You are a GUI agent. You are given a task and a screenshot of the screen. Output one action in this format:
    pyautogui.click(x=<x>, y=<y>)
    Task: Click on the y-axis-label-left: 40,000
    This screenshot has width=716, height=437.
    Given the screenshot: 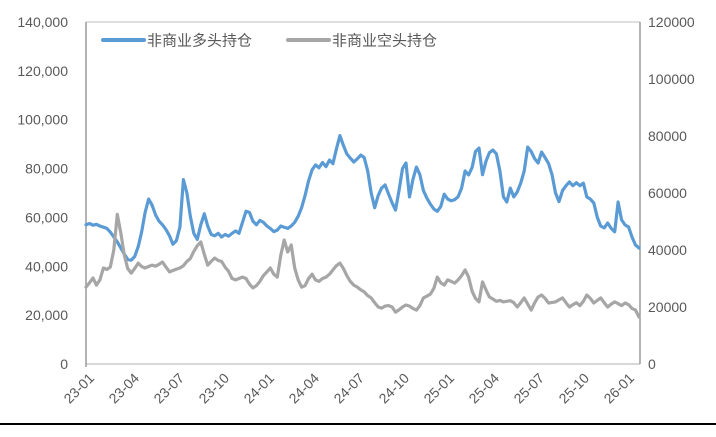 What is the action you would take?
    pyautogui.click(x=46, y=266)
    